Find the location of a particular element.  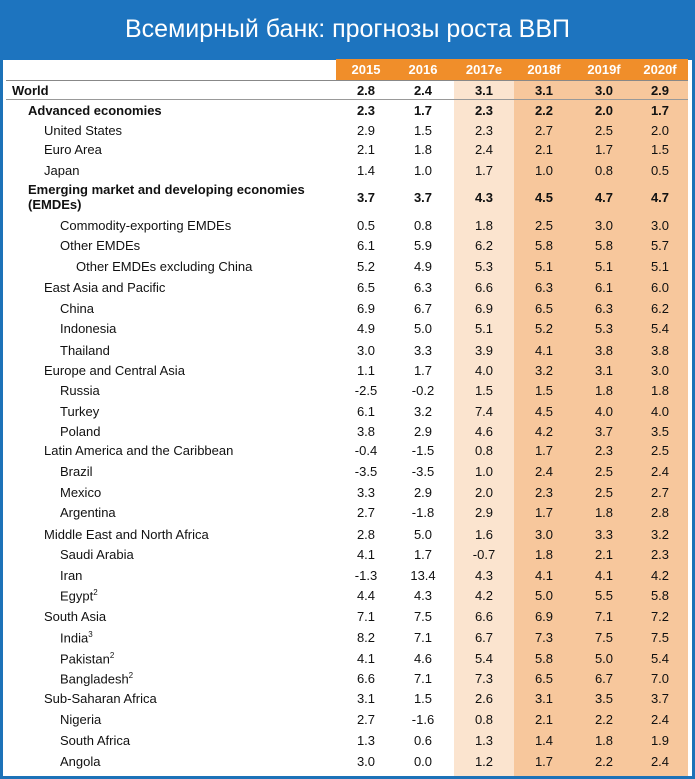

column-header: 2015 is located at coordinates (366, 69).